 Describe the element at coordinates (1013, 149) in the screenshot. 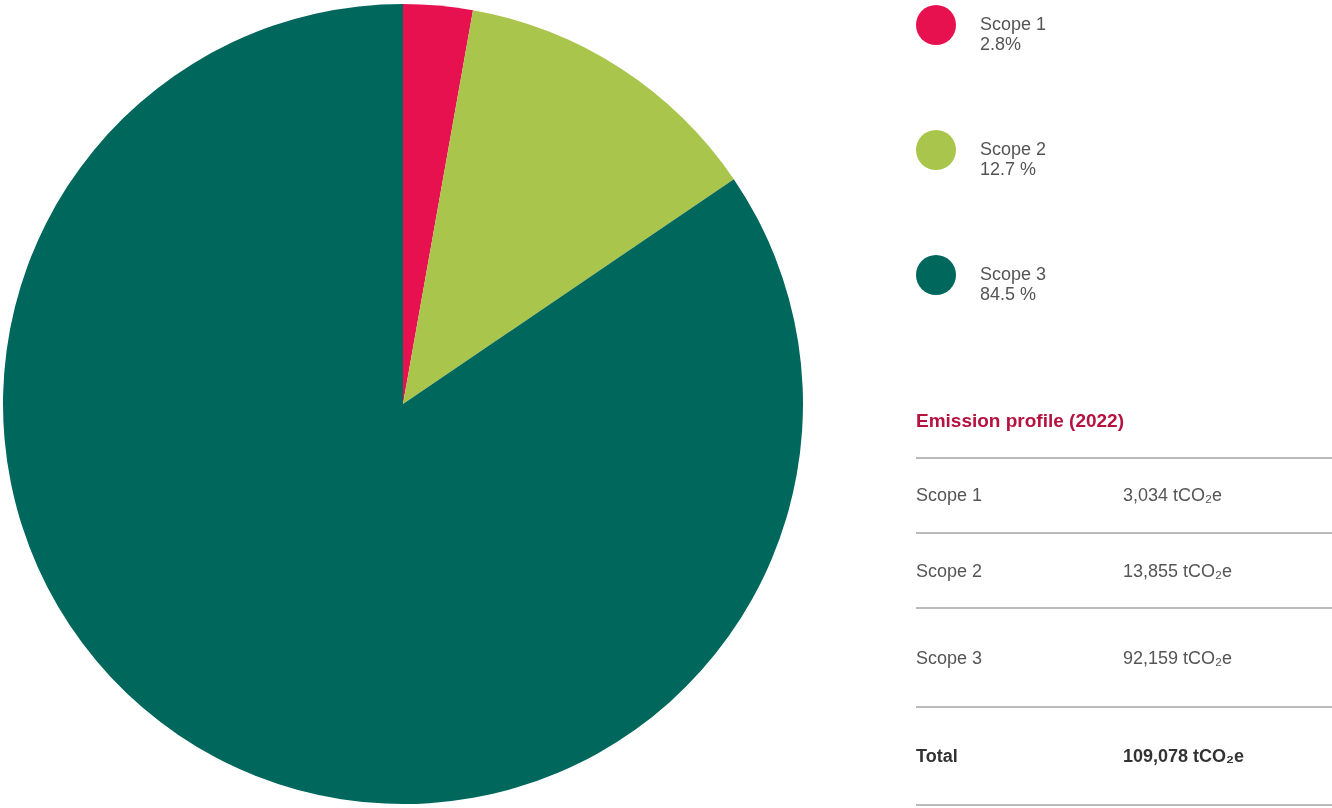

I see `legend-label: Scope 2` at that location.